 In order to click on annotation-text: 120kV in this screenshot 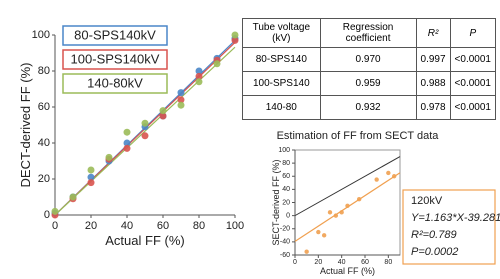, I will do `click(427, 201)`.